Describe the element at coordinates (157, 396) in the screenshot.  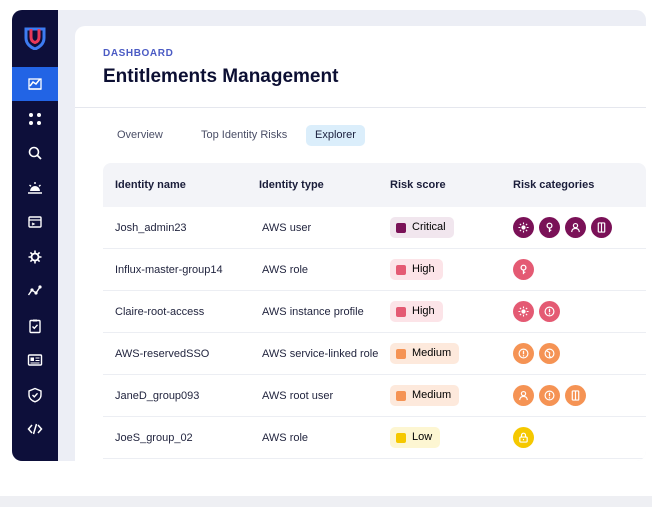
I see `identity-name: JaneD_group093` at that location.